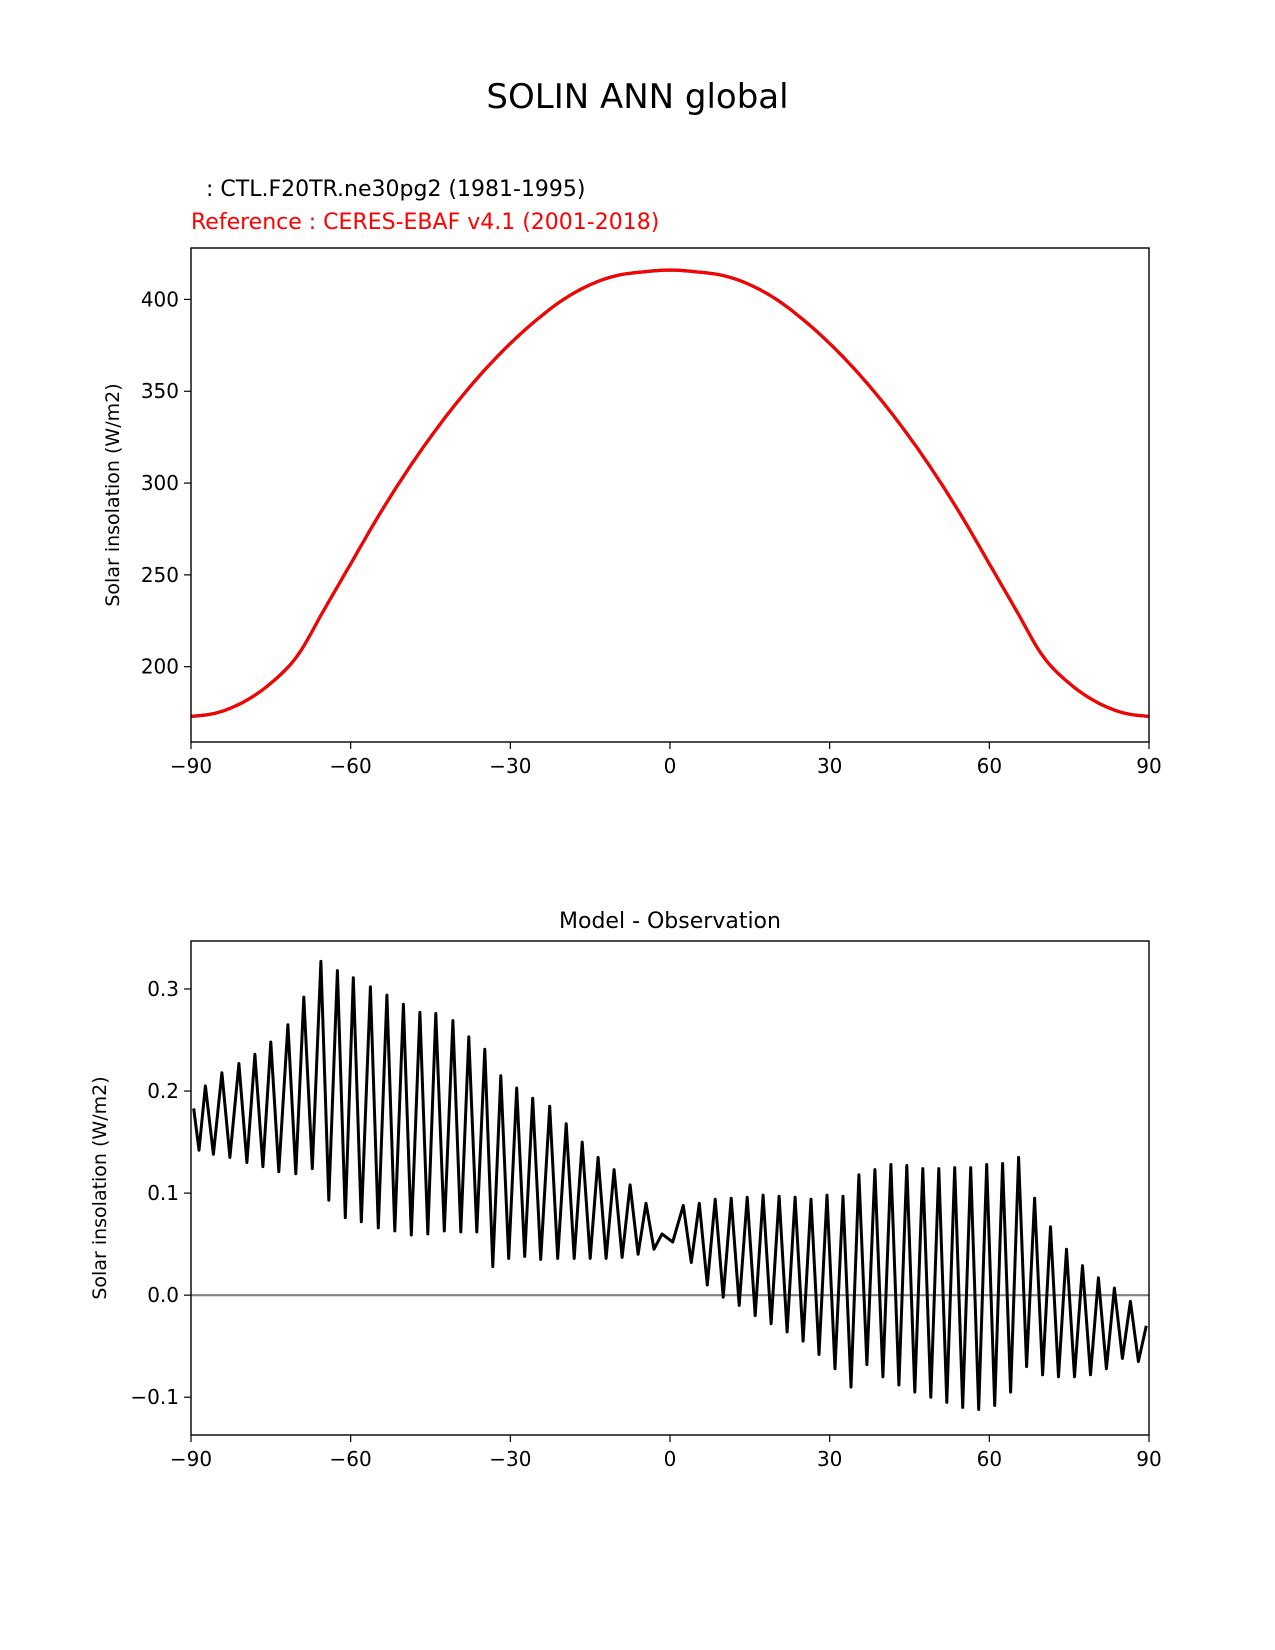 The image size is (1275, 1650). Describe the element at coordinates (396, 189) in the screenshot. I see `test-case-label: : CTL.F20TR.ne30pg2 (1981-1995)` at that location.